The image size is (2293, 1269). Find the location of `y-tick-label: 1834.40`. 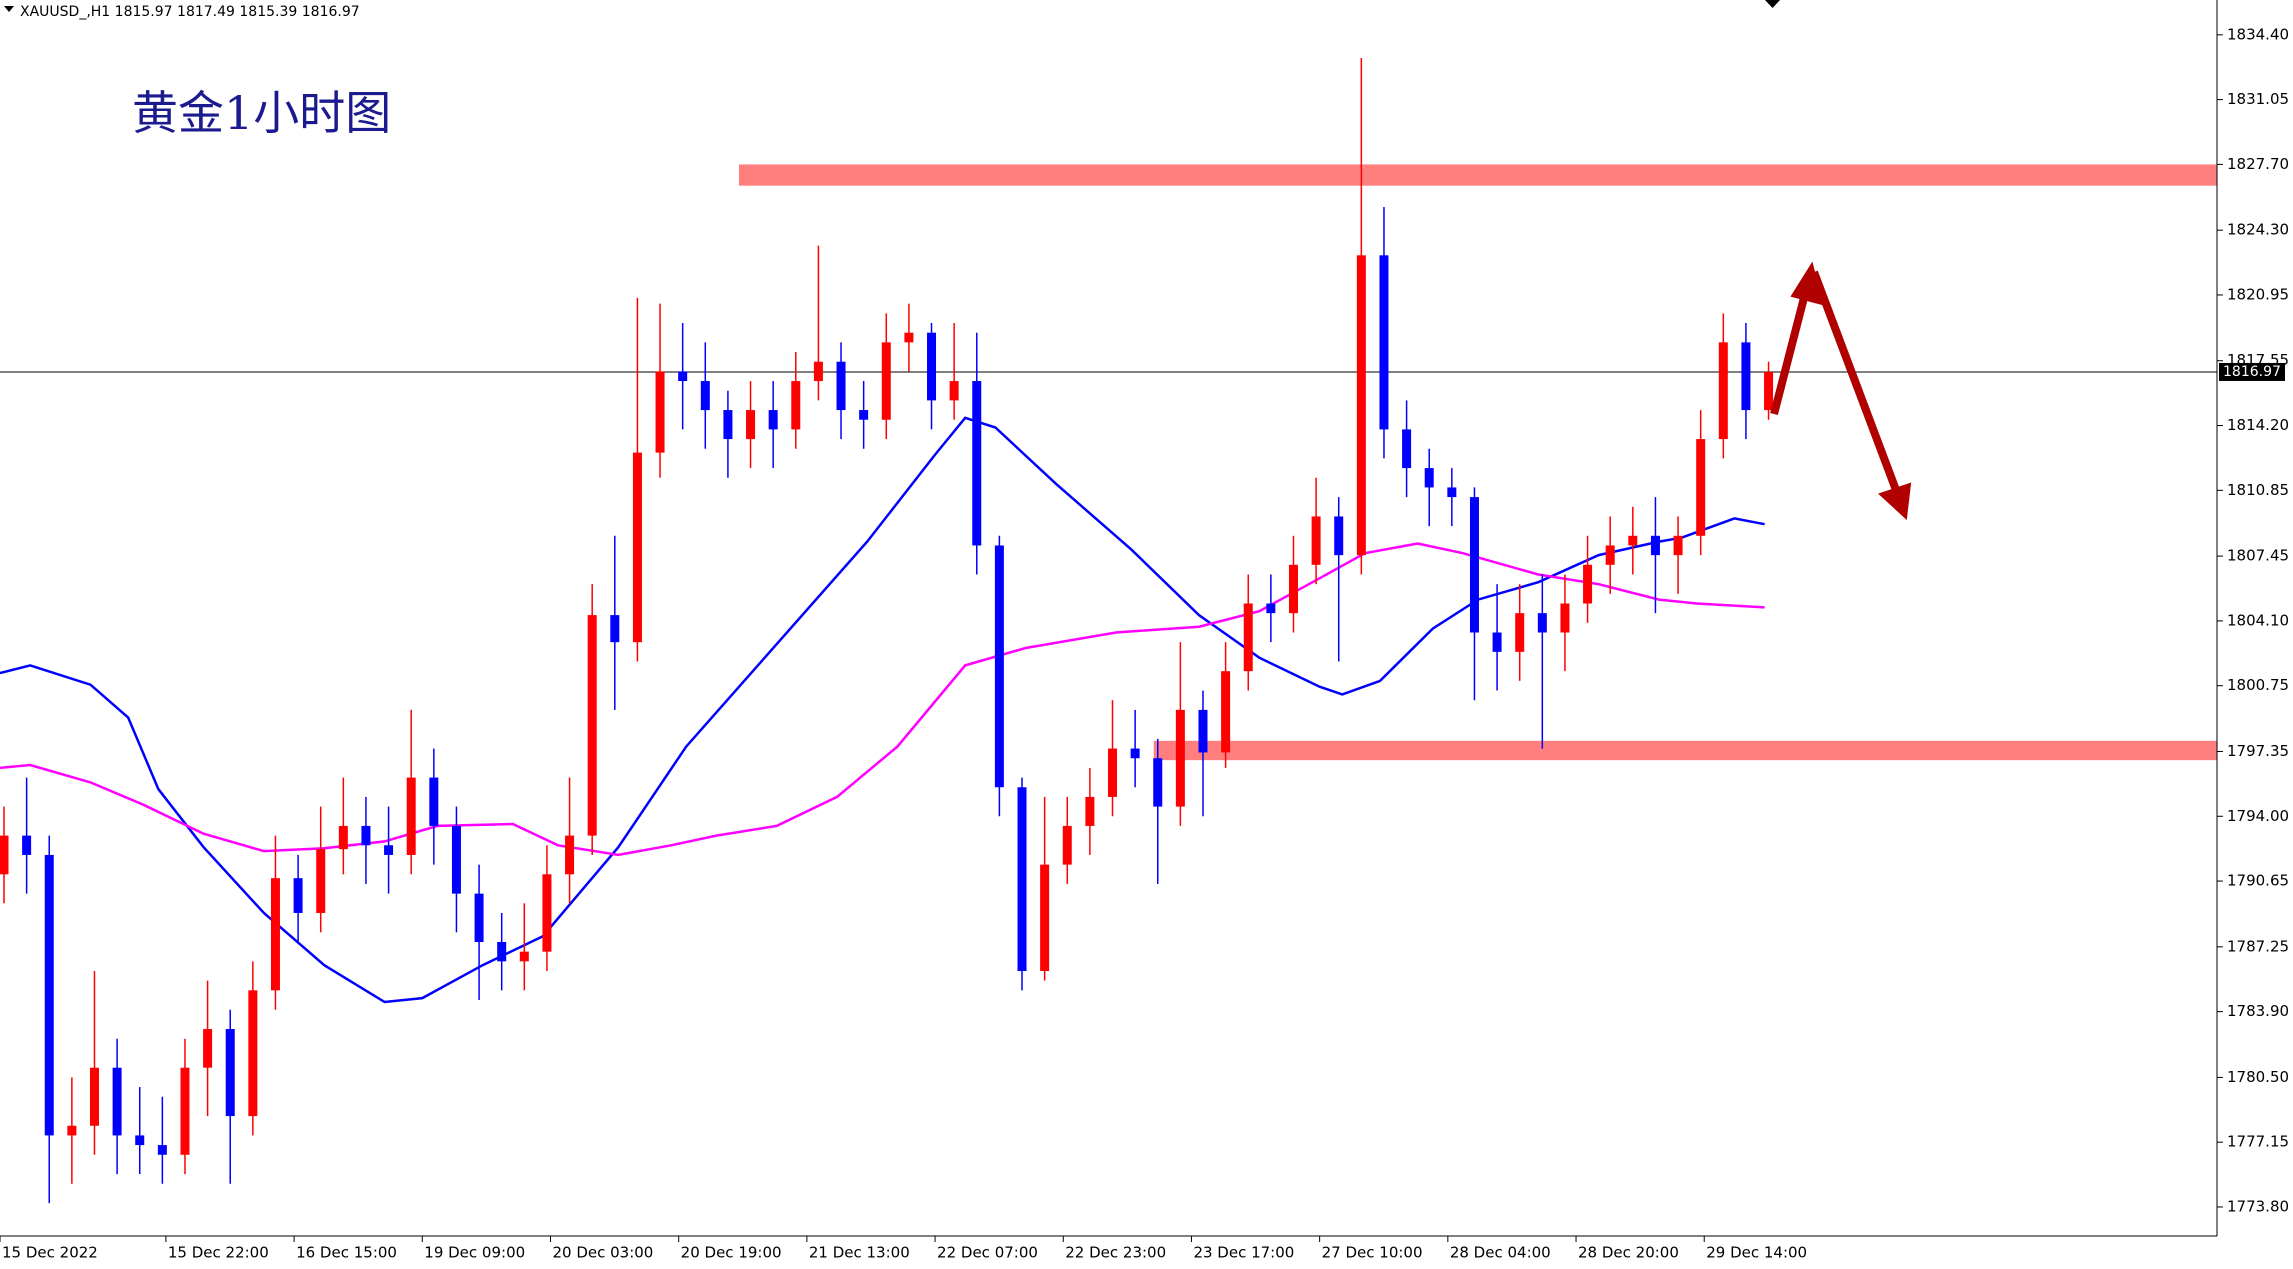

y-tick-label: 1834.40 is located at coordinates (2258, 34).